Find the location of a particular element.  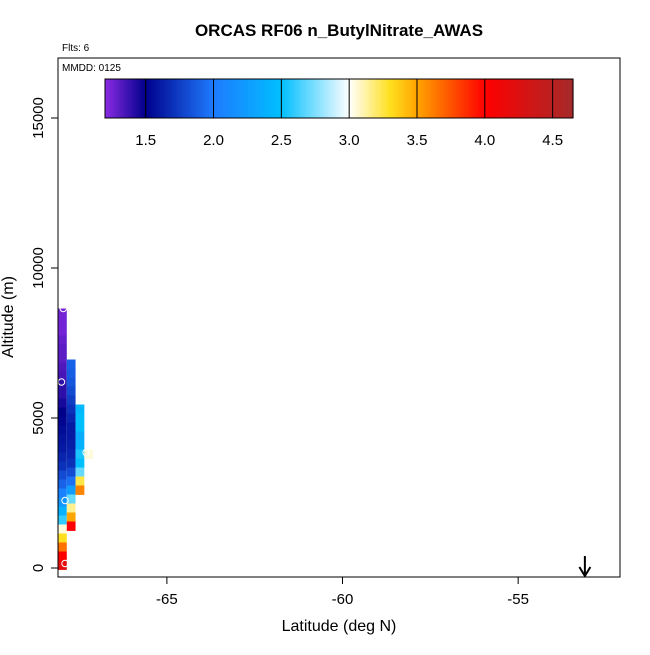

x-tick-label: -55 is located at coordinates (518, 599).